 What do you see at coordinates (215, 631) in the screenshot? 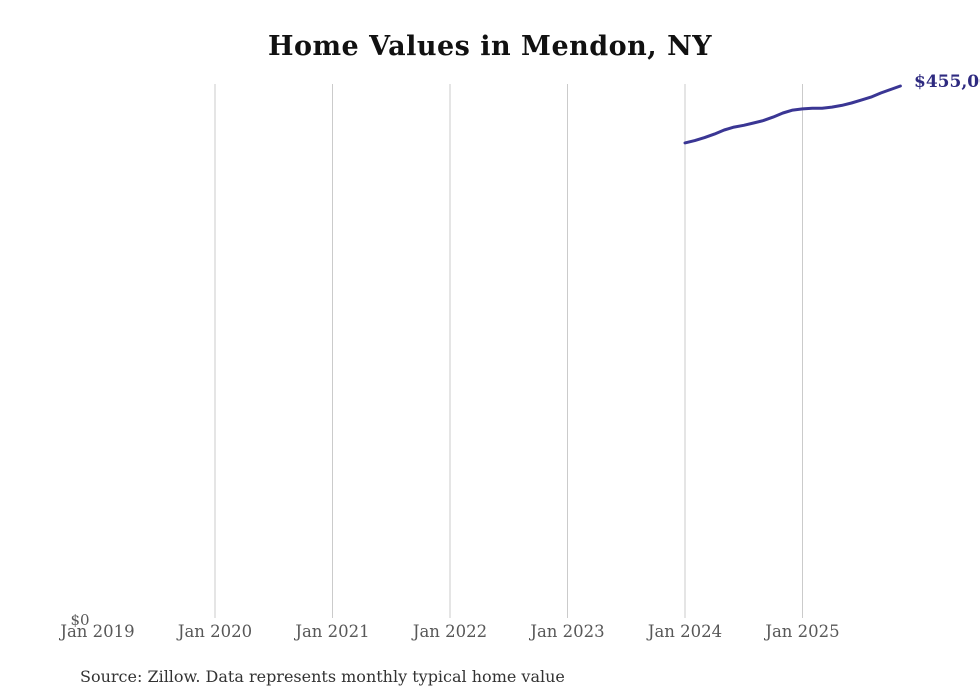
I see `x-axis-label: Jan 2020` at bounding box center [215, 631].